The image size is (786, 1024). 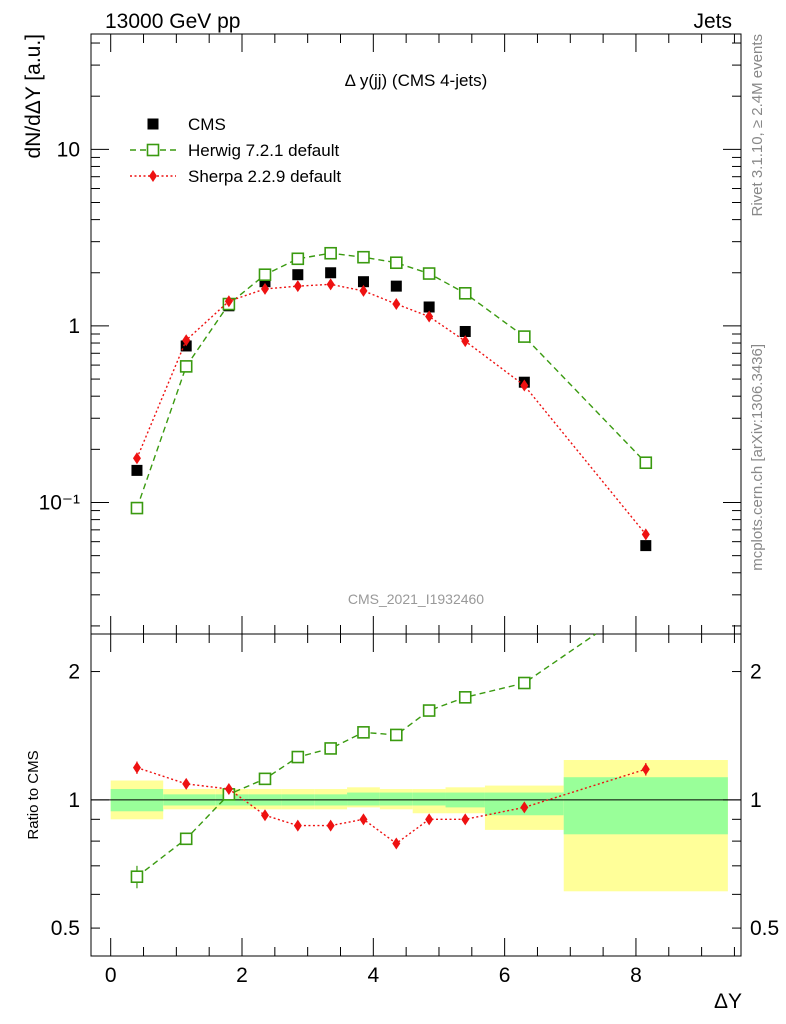 What do you see at coordinates (263, 150) in the screenshot?
I see `legend-herwig-label: Herwig 7.2.1 default` at bounding box center [263, 150].